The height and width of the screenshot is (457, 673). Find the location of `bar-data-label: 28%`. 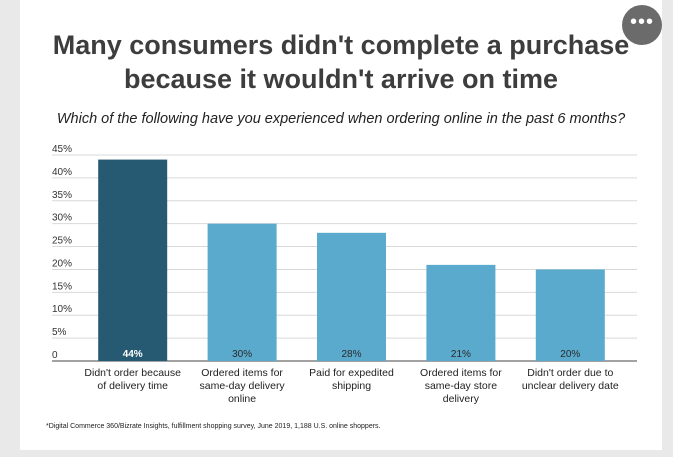

bar-data-label: 28% is located at coordinates (351, 354).